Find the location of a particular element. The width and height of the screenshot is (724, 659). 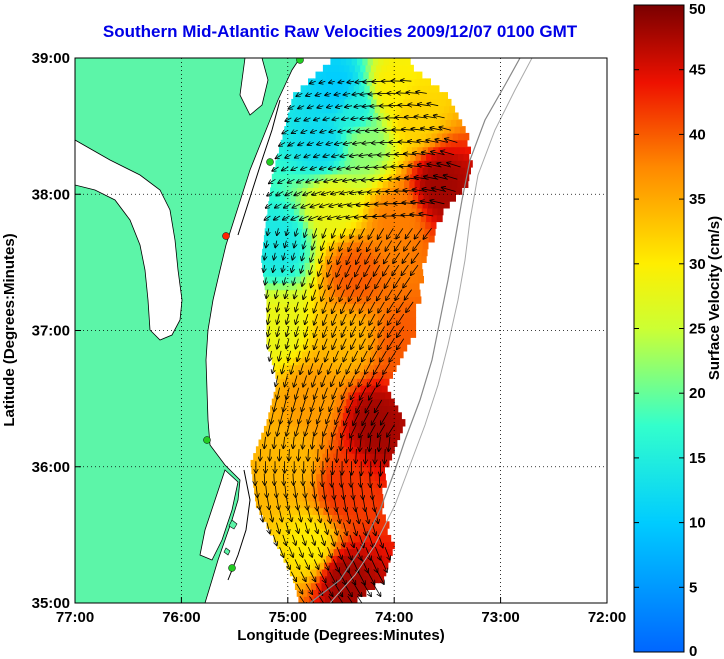

y-tick-label: 39:00 is located at coordinates (51, 58).